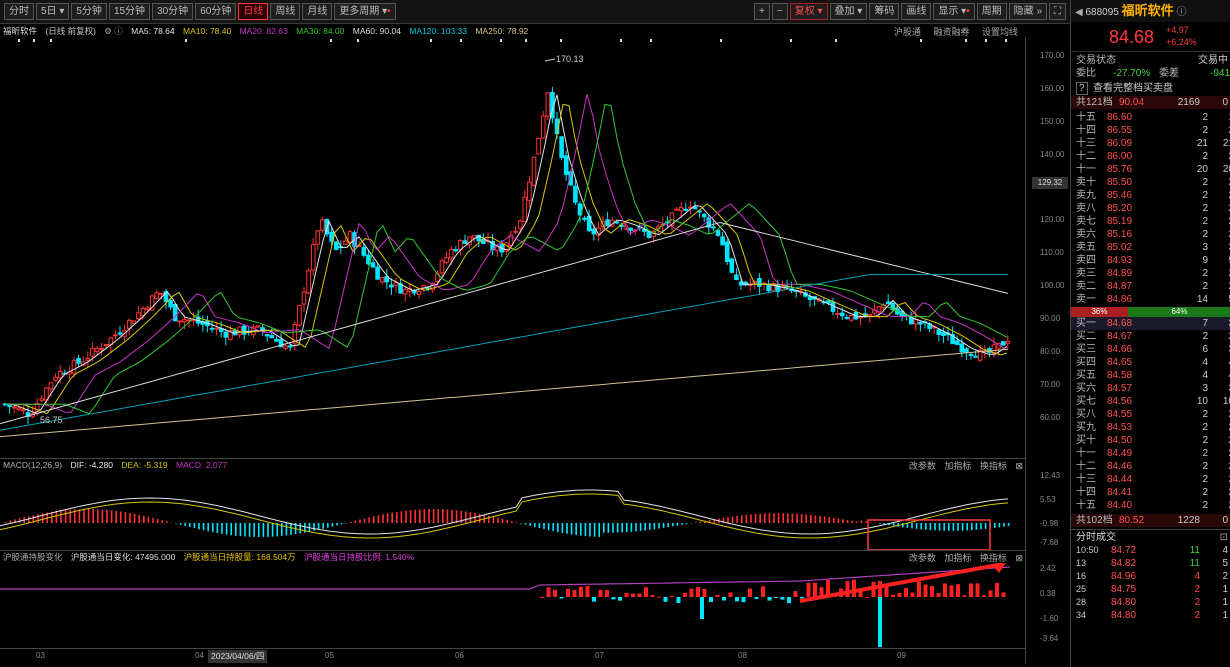 This screenshot has height=667, width=1230. I want to click on hk-title: 沪股通持股变化, so click(33, 557).